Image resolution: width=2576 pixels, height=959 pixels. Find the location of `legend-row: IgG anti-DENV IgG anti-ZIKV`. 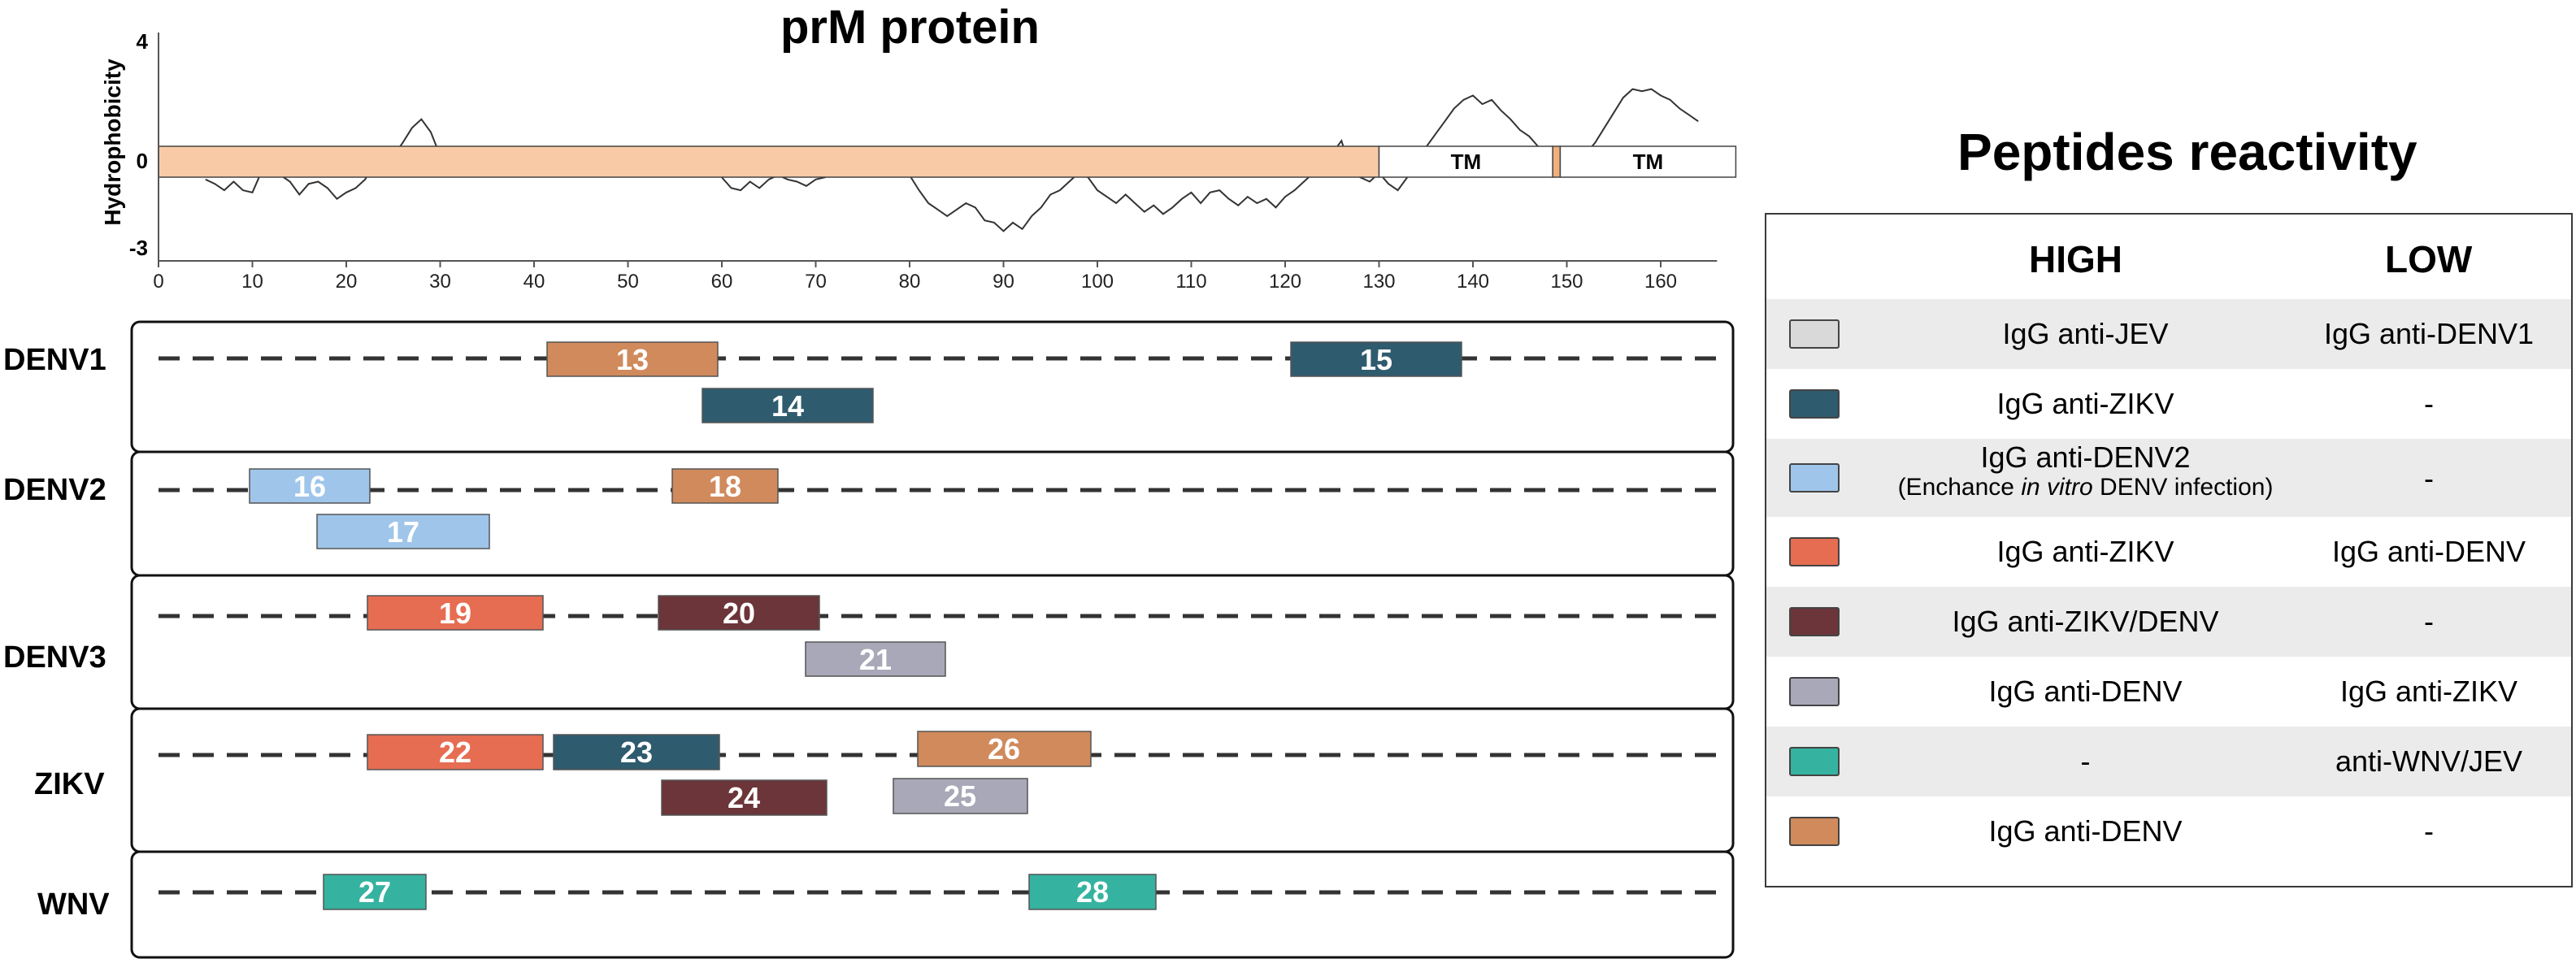

legend-row: IgG anti-DENV IgG anti-ZIKV is located at coordinates (2168, 692).